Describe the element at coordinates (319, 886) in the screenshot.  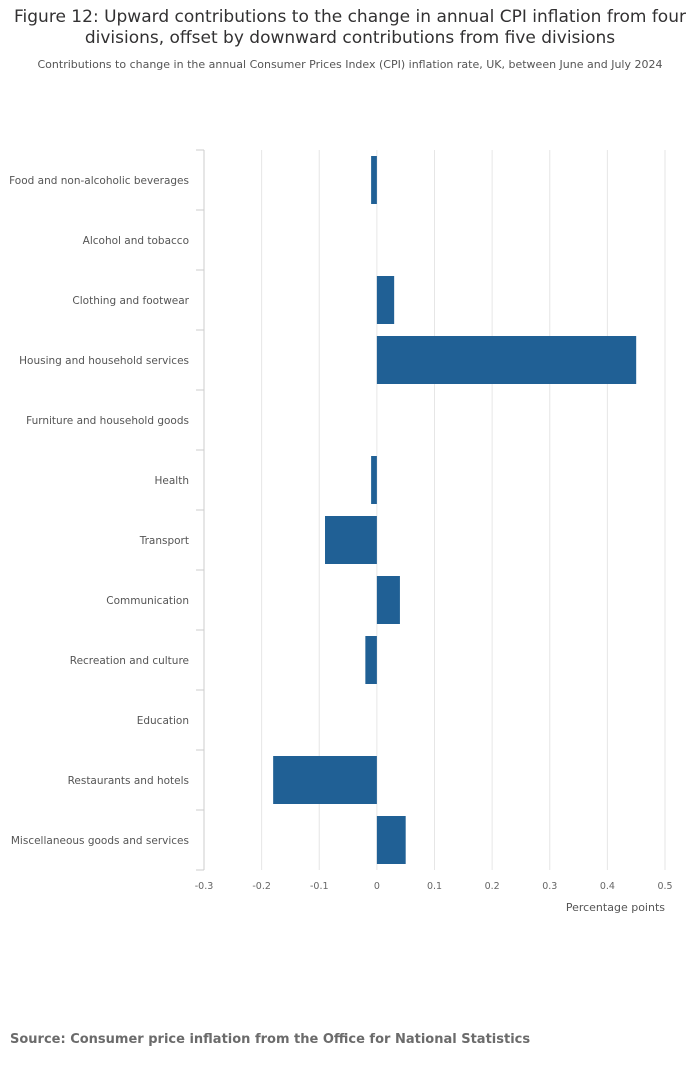
I see `x-tick-label: -0.1` at that location.